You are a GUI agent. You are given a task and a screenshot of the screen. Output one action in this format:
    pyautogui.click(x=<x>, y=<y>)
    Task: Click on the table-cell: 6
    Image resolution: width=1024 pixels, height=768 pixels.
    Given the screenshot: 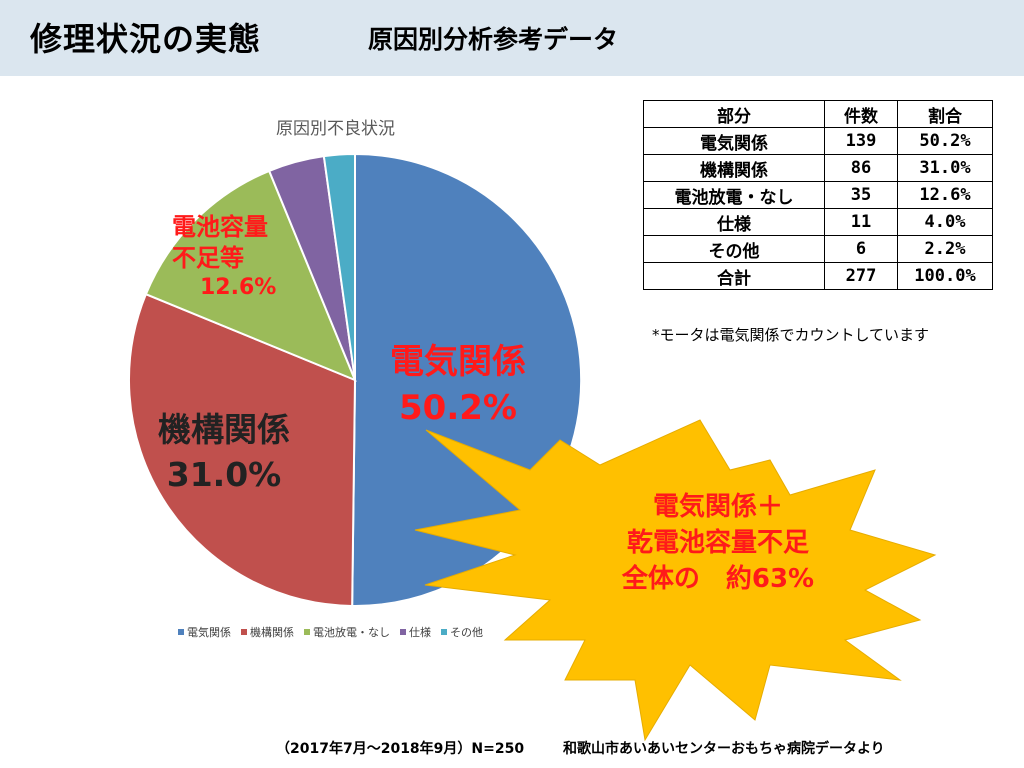 What is the action you would take?
    pyautogui.click(x=861, y=249)
    